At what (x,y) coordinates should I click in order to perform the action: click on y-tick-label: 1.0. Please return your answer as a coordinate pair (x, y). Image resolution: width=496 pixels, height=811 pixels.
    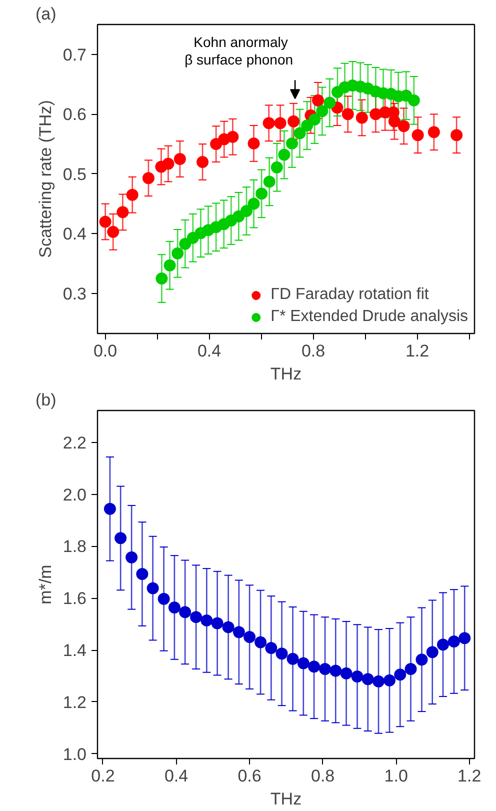
    Looking at the image, I should click on (74, 754).